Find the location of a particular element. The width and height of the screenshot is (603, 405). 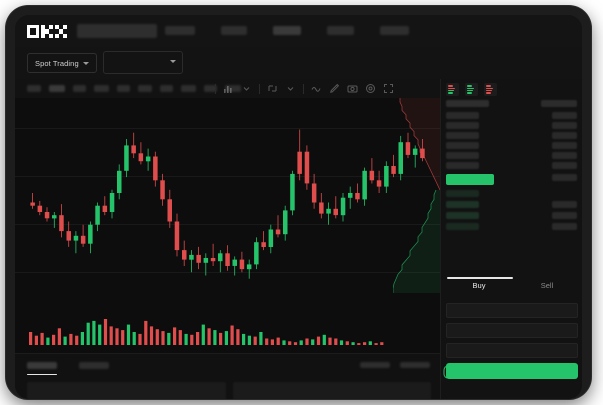

submit-buy-button is located at coordinates (512, 371).